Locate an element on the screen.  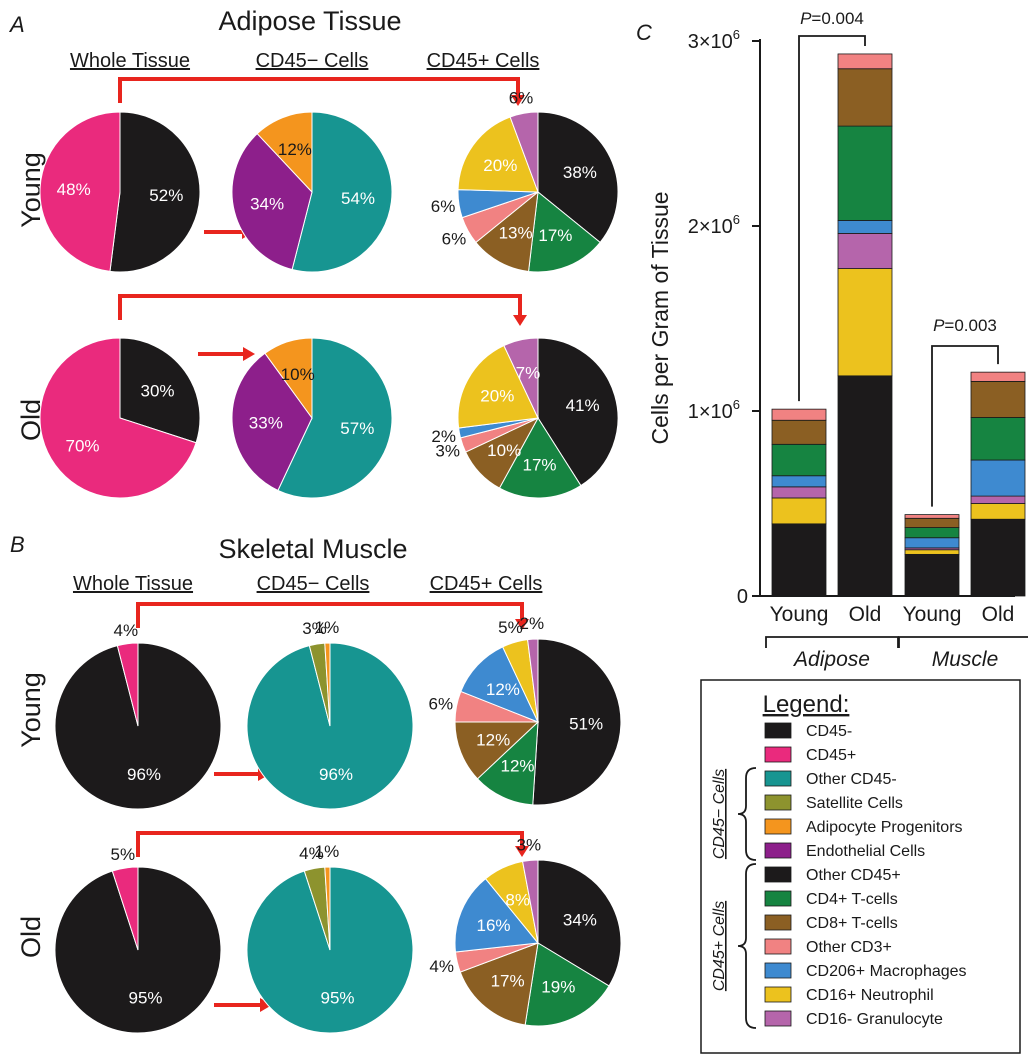
pie-label-other-cd45: 54% is located at coordinates (358, 198).